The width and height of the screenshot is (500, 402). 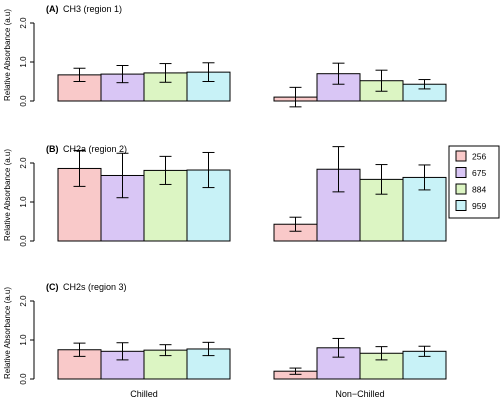 I want to click on legend-label-675: 675, so click(x=479, y=173).